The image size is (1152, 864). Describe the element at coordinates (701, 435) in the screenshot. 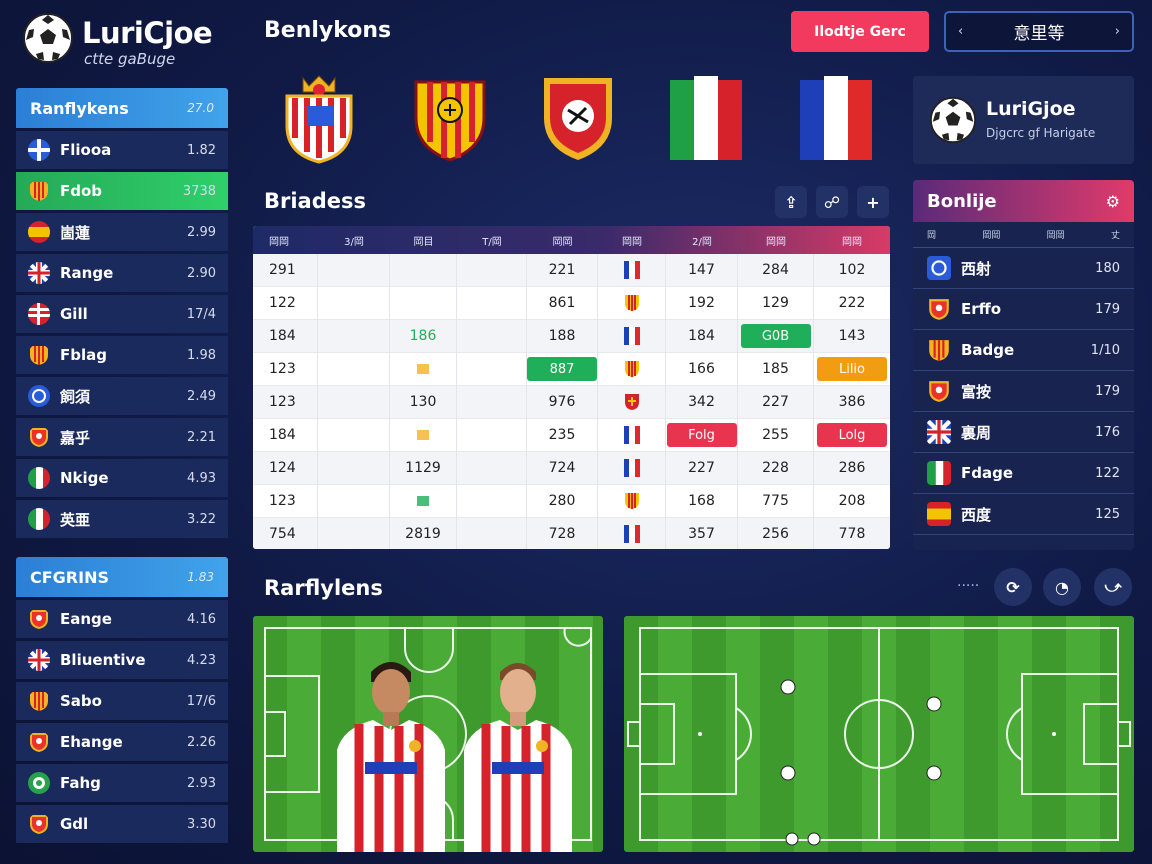

I see `status-pill: Folg` at that location.